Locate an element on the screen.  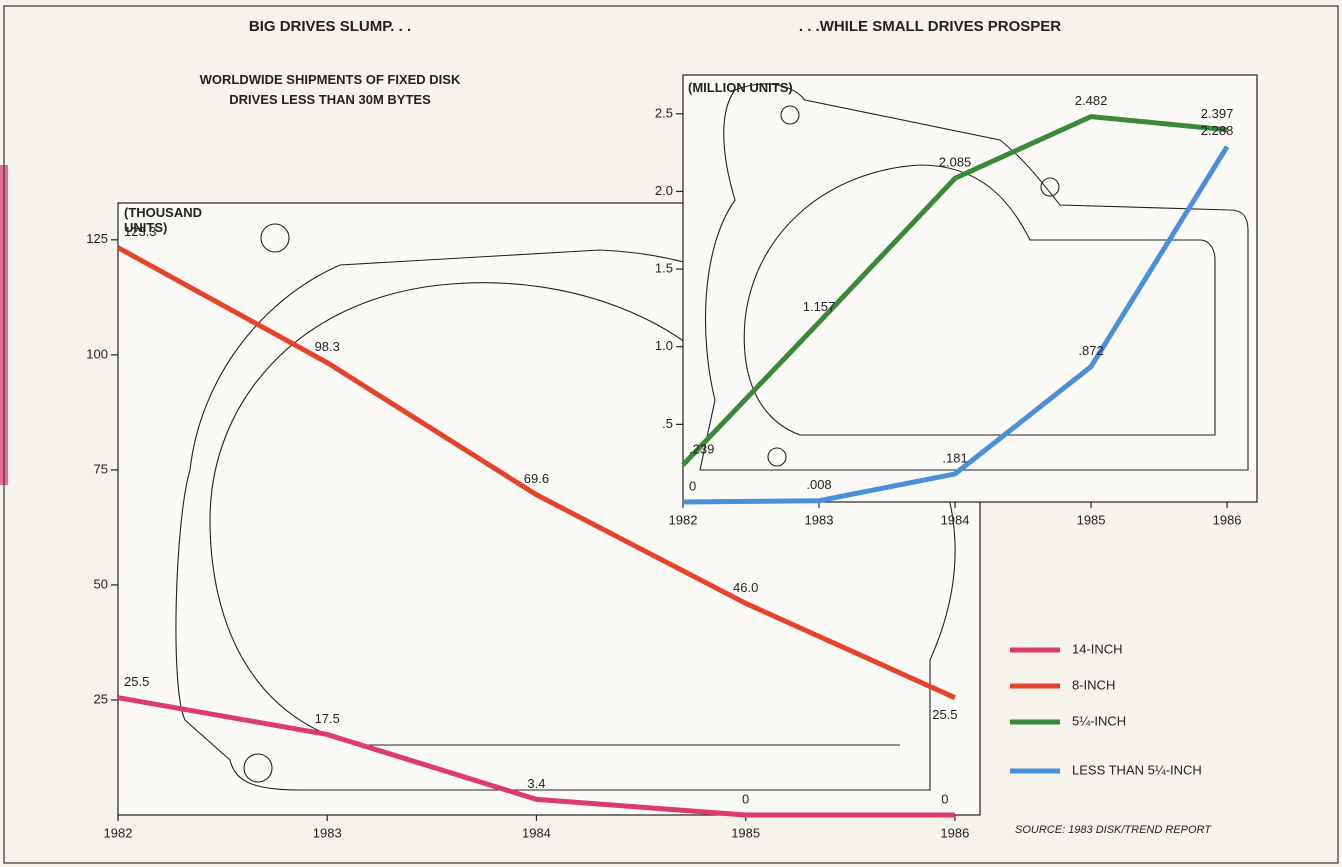
data-label: 1.157 is located at coordinates (819, 306).